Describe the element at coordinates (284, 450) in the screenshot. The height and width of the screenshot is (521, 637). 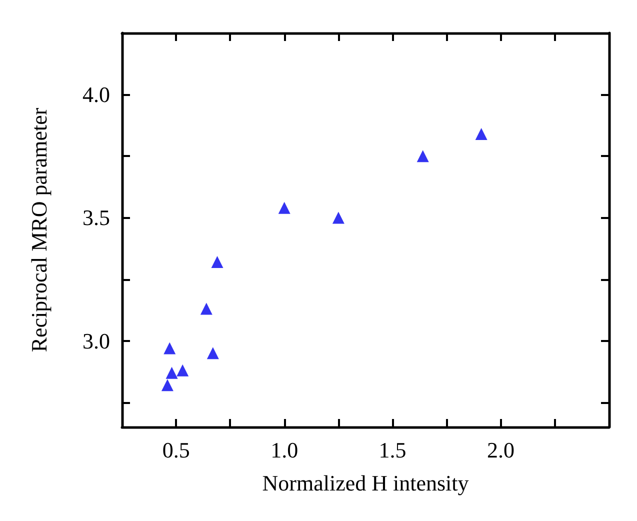
I see `x-tick-label: 1.0` at that location.